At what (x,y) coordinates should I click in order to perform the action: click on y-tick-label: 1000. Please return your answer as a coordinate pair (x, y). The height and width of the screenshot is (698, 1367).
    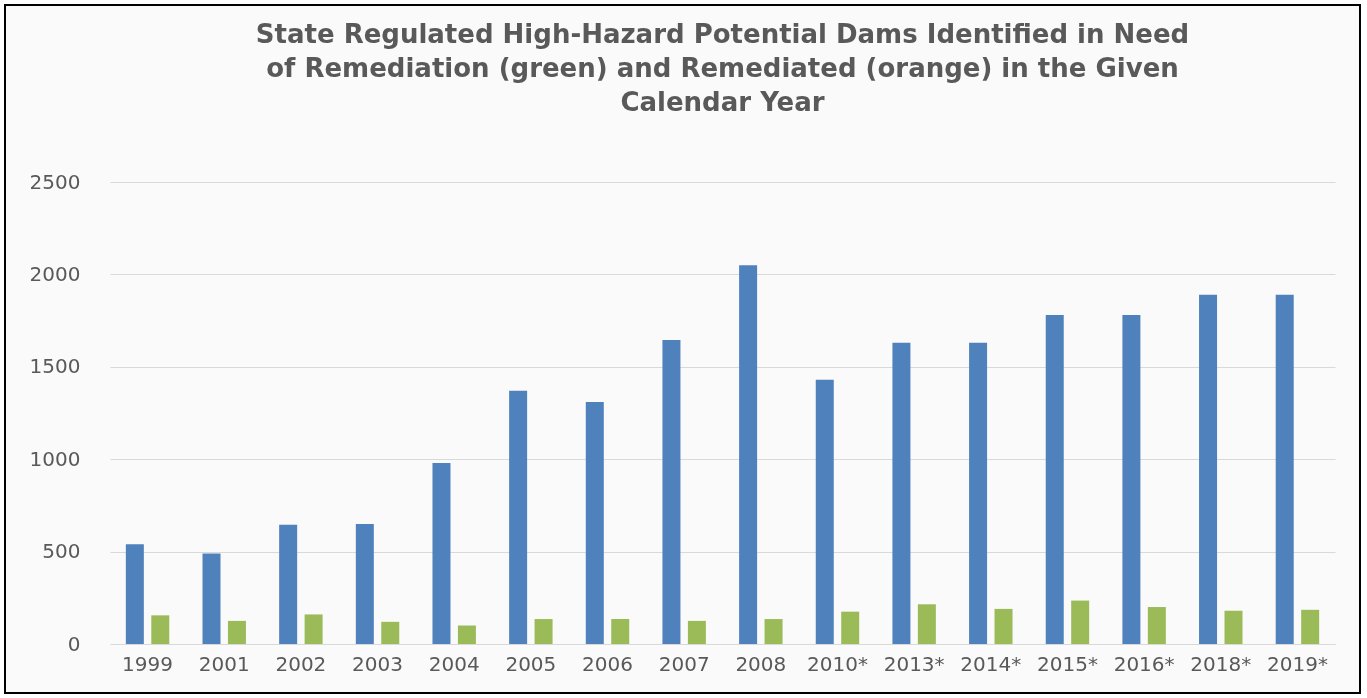
    Looking at the image, I should click on (55, 458).